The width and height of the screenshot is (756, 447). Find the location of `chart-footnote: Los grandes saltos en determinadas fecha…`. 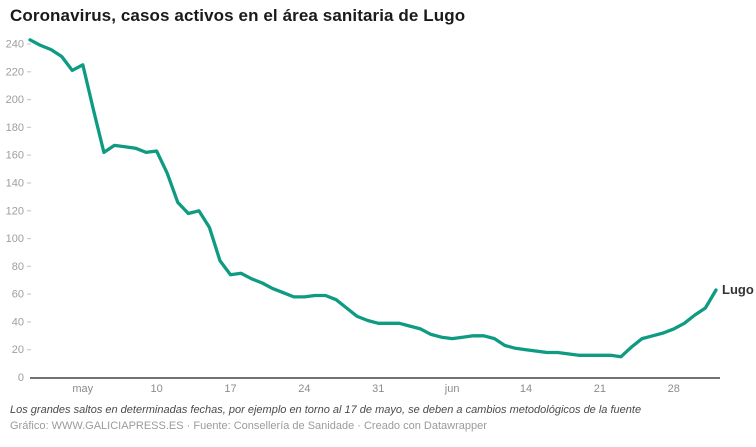

chart-footnote: Los grandes saltos en determinadas fecha… is located at coordinates (326, 410).